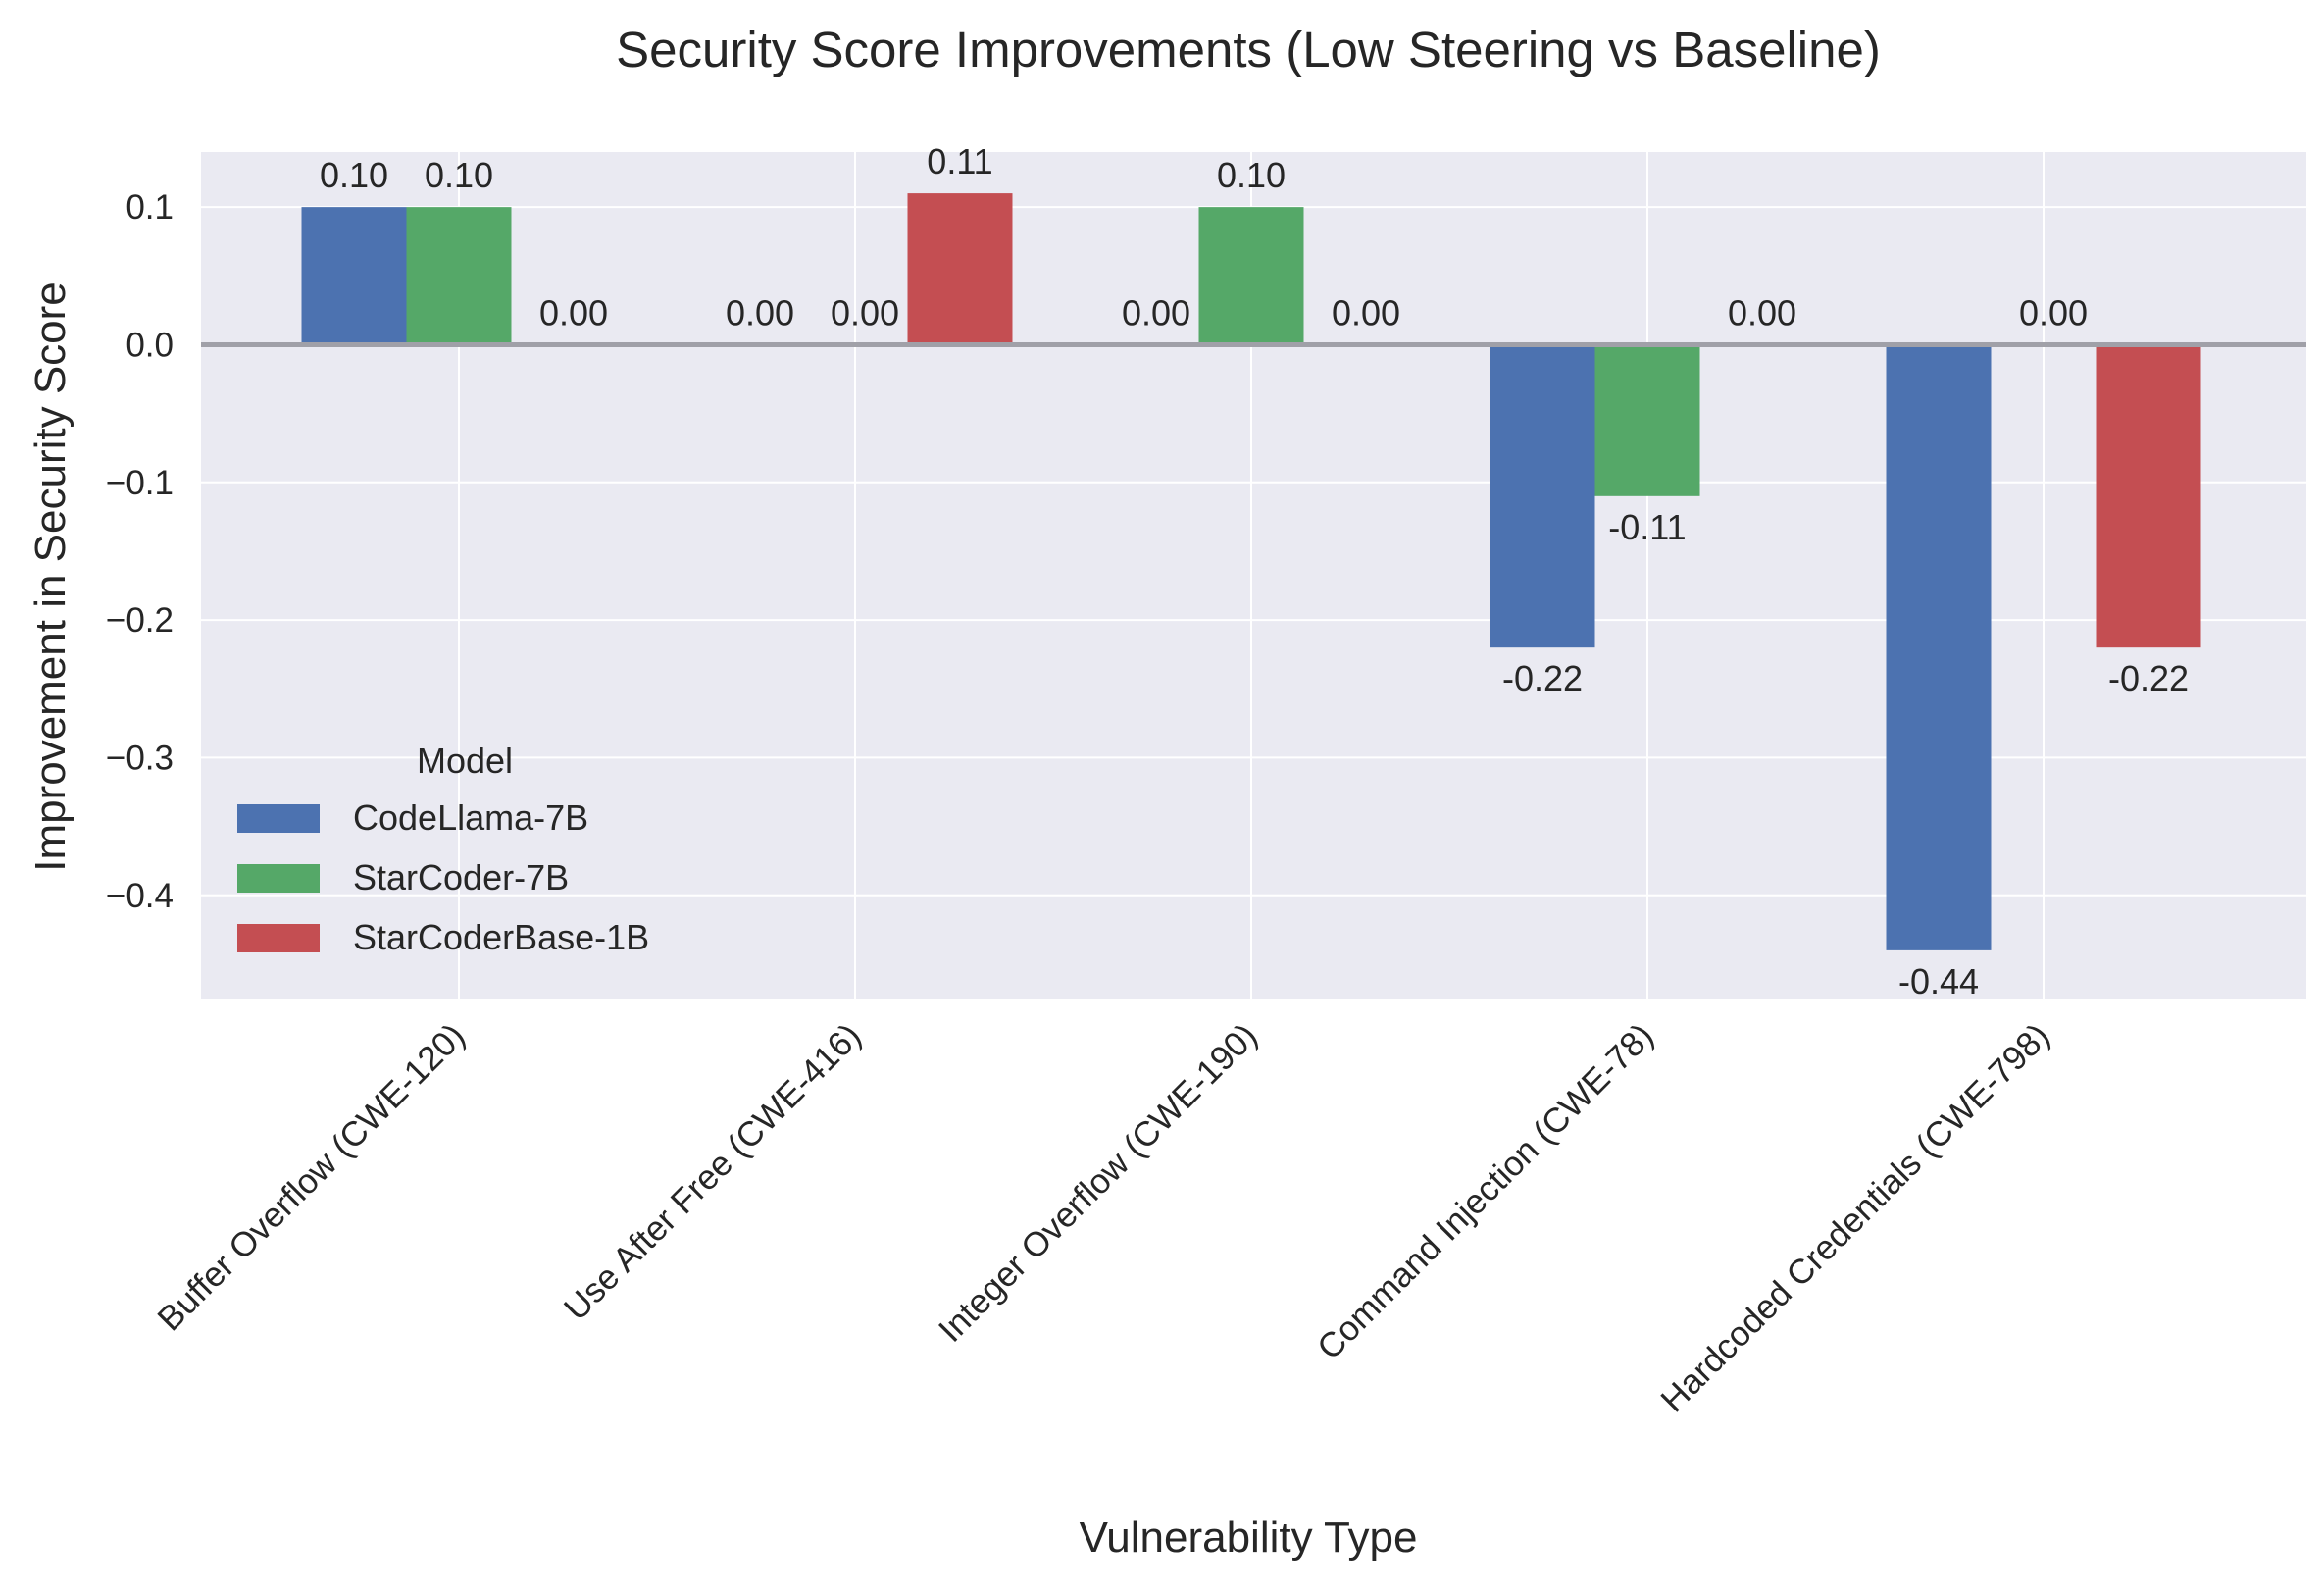 The width and height of the screenshot is (2324, 1589). What do you see at coordinates (140, 758) in the screenshot?
I see `y-tick-label: −0.3` at bounding box center [140, 758].